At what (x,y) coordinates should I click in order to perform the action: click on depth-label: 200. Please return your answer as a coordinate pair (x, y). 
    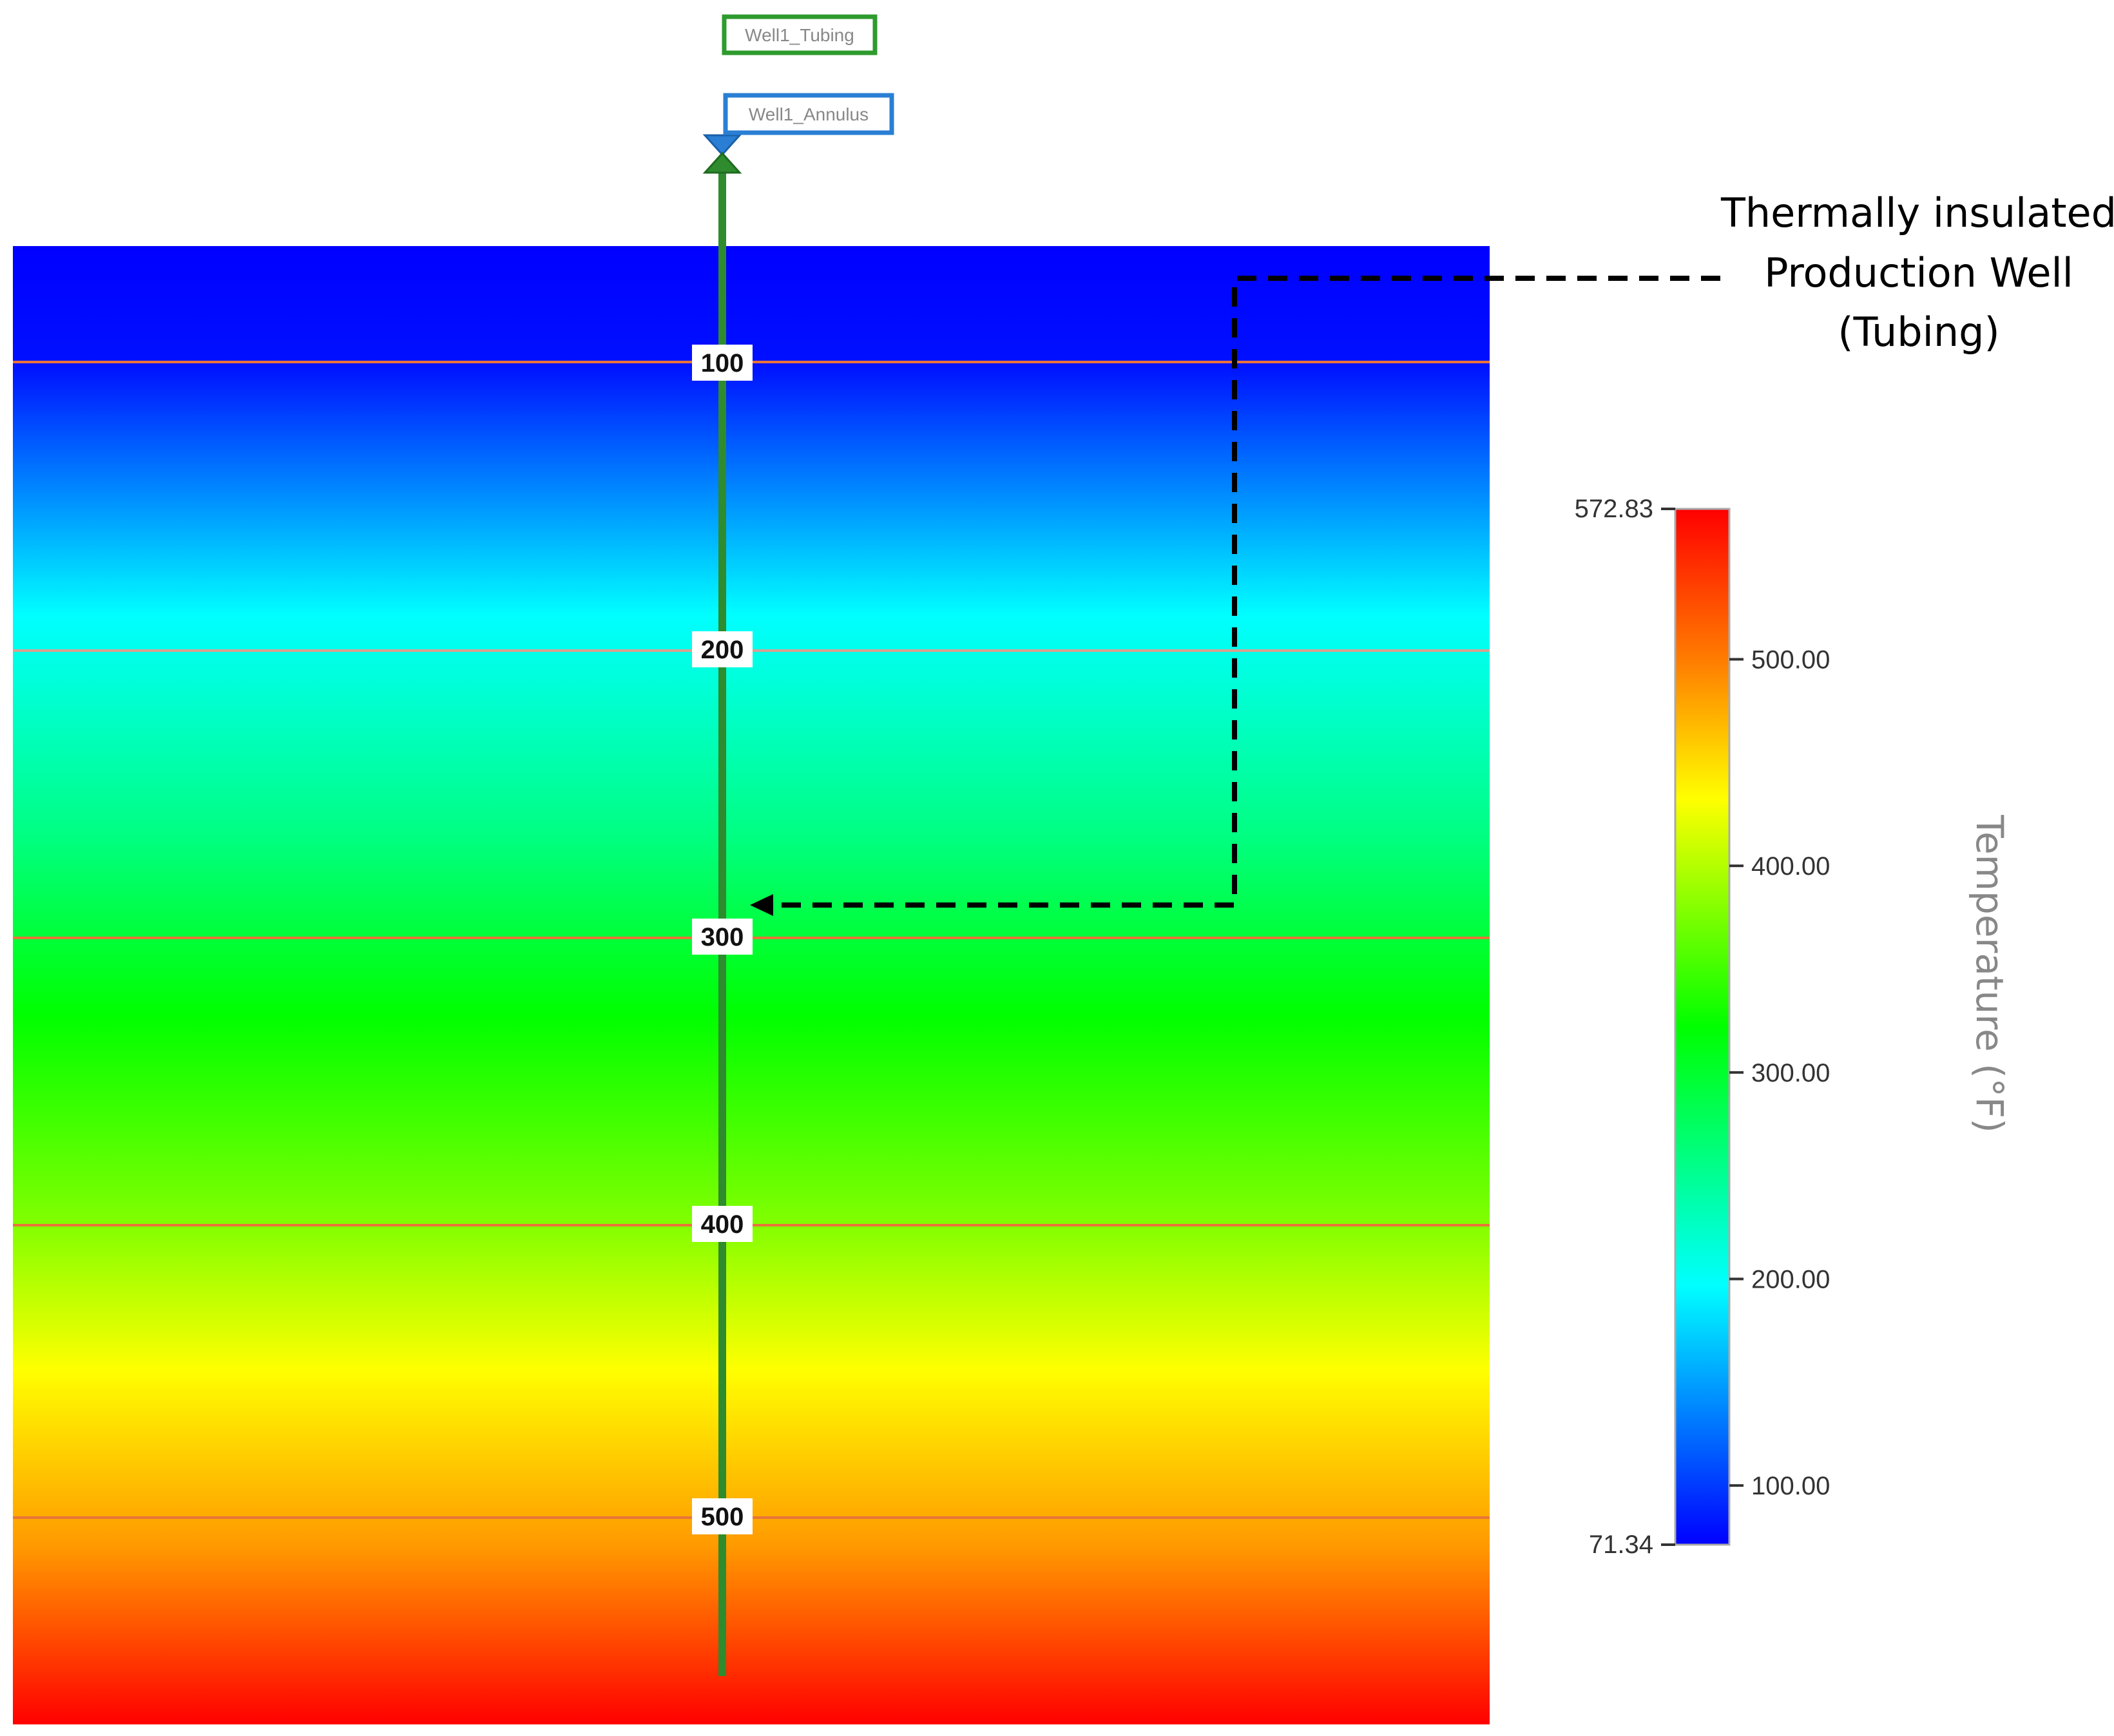
    Looking at the image, I should click on (722, 650).